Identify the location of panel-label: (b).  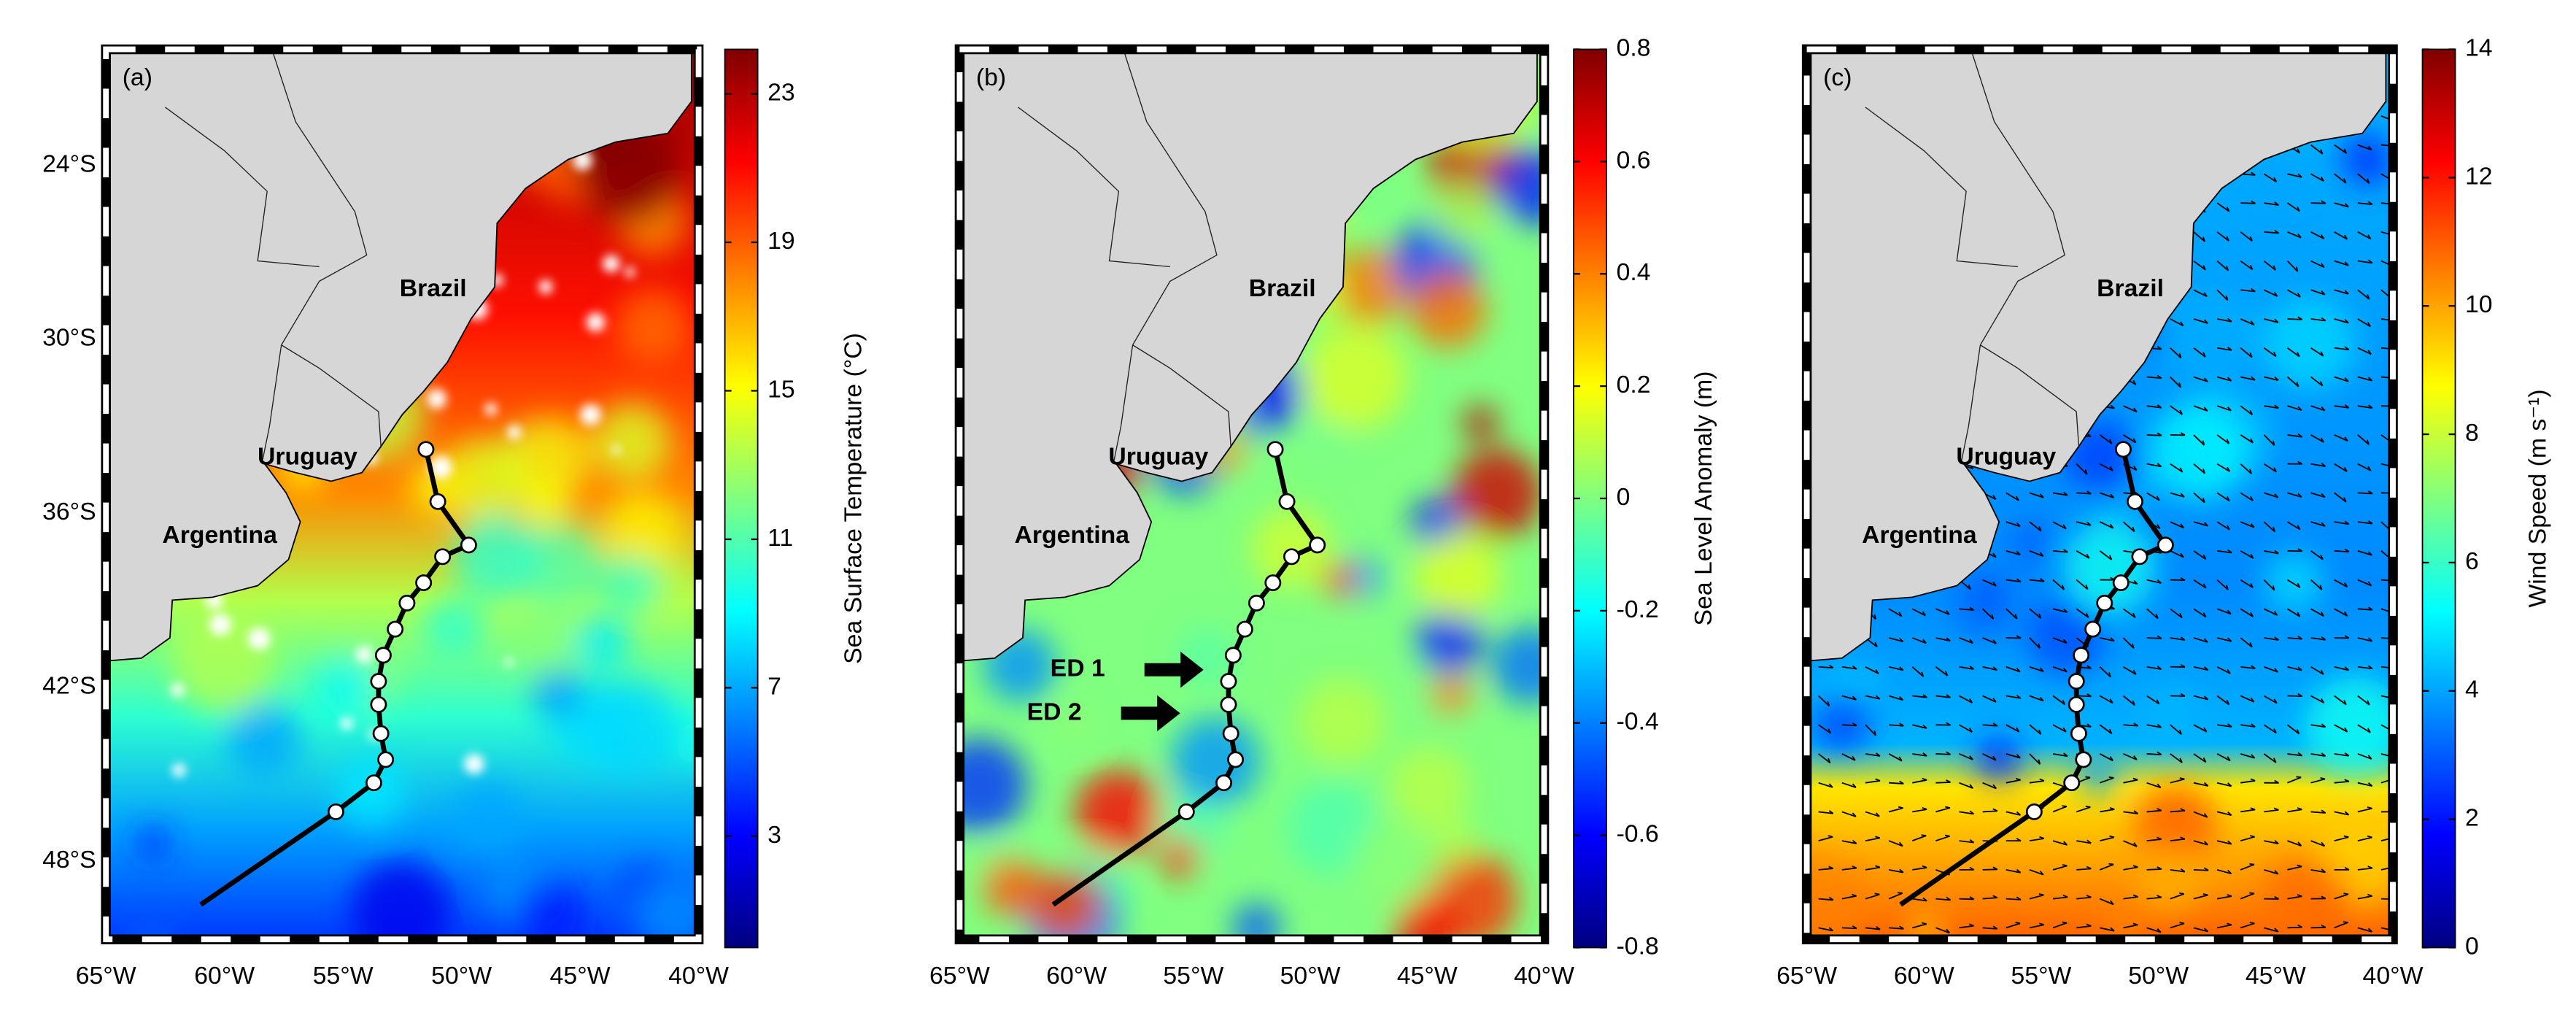
(991, 77).